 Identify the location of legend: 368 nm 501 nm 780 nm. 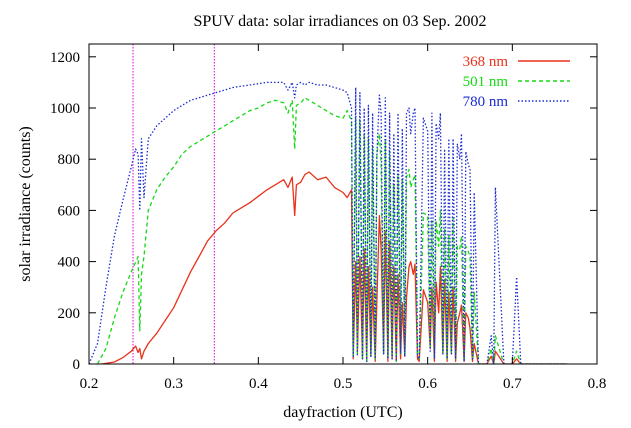
(516, 82).